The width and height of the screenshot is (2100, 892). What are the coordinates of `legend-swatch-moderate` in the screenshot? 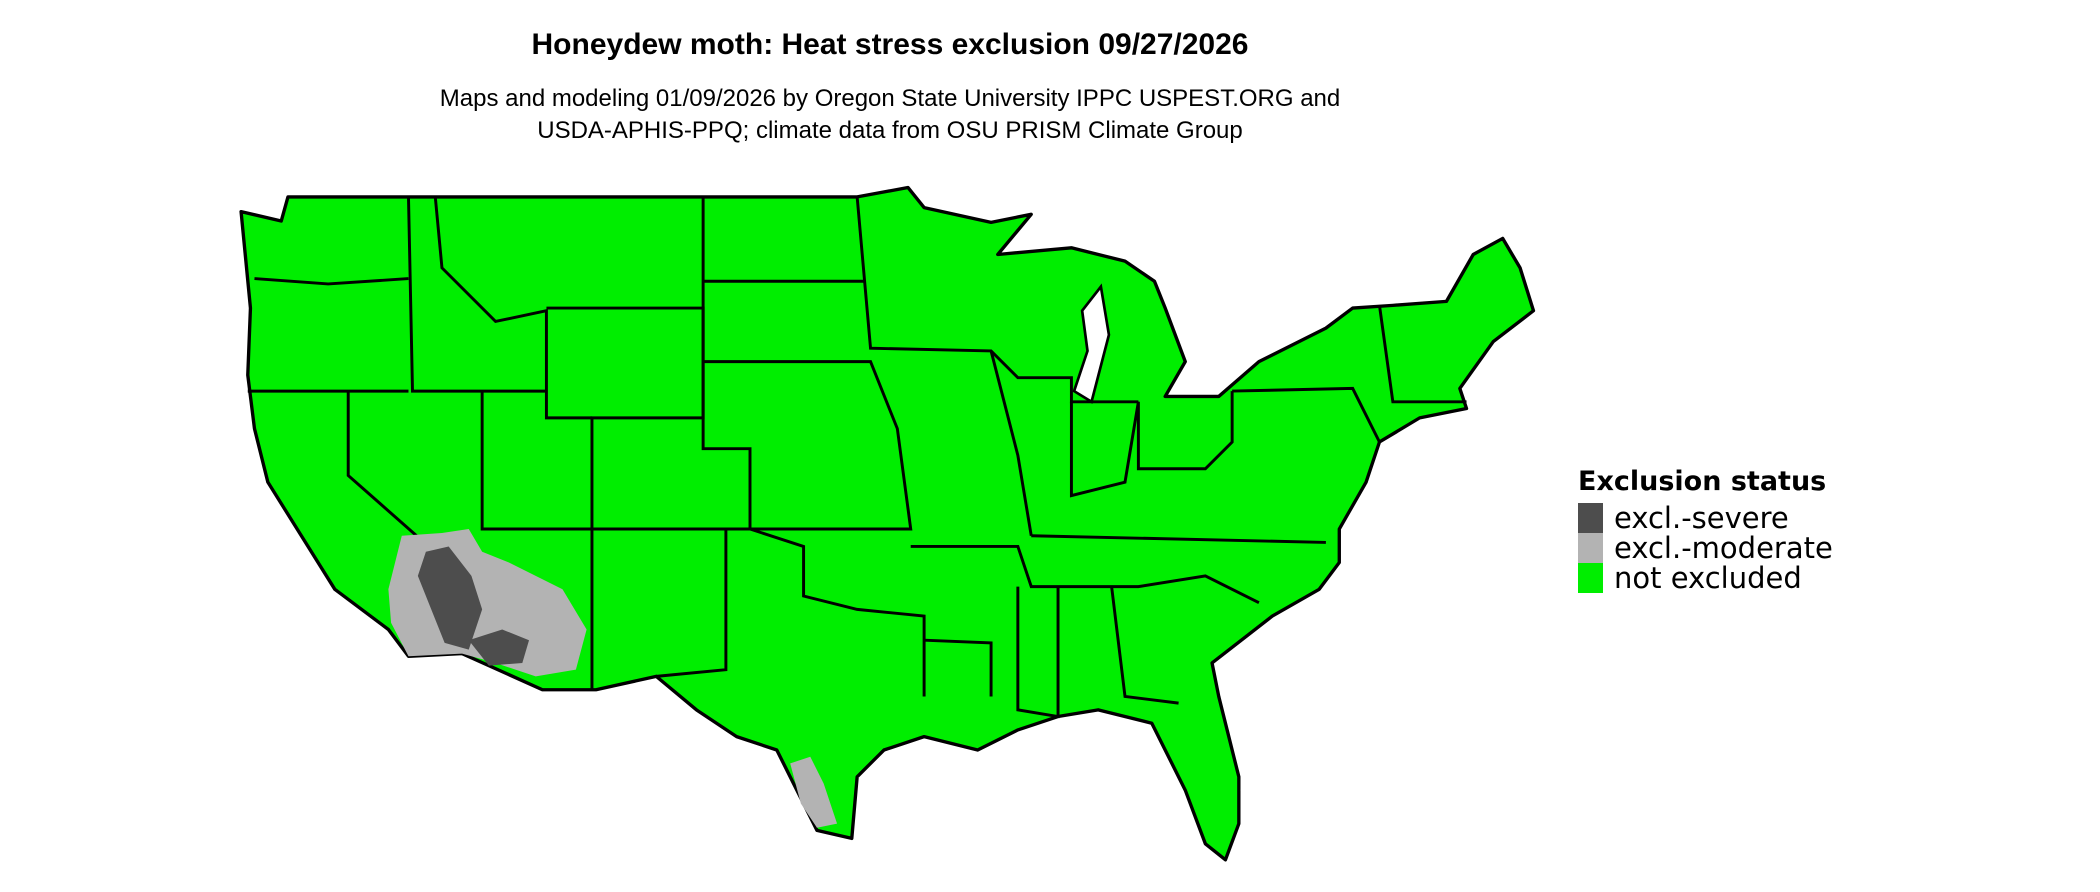 It's located at (1590, 548).